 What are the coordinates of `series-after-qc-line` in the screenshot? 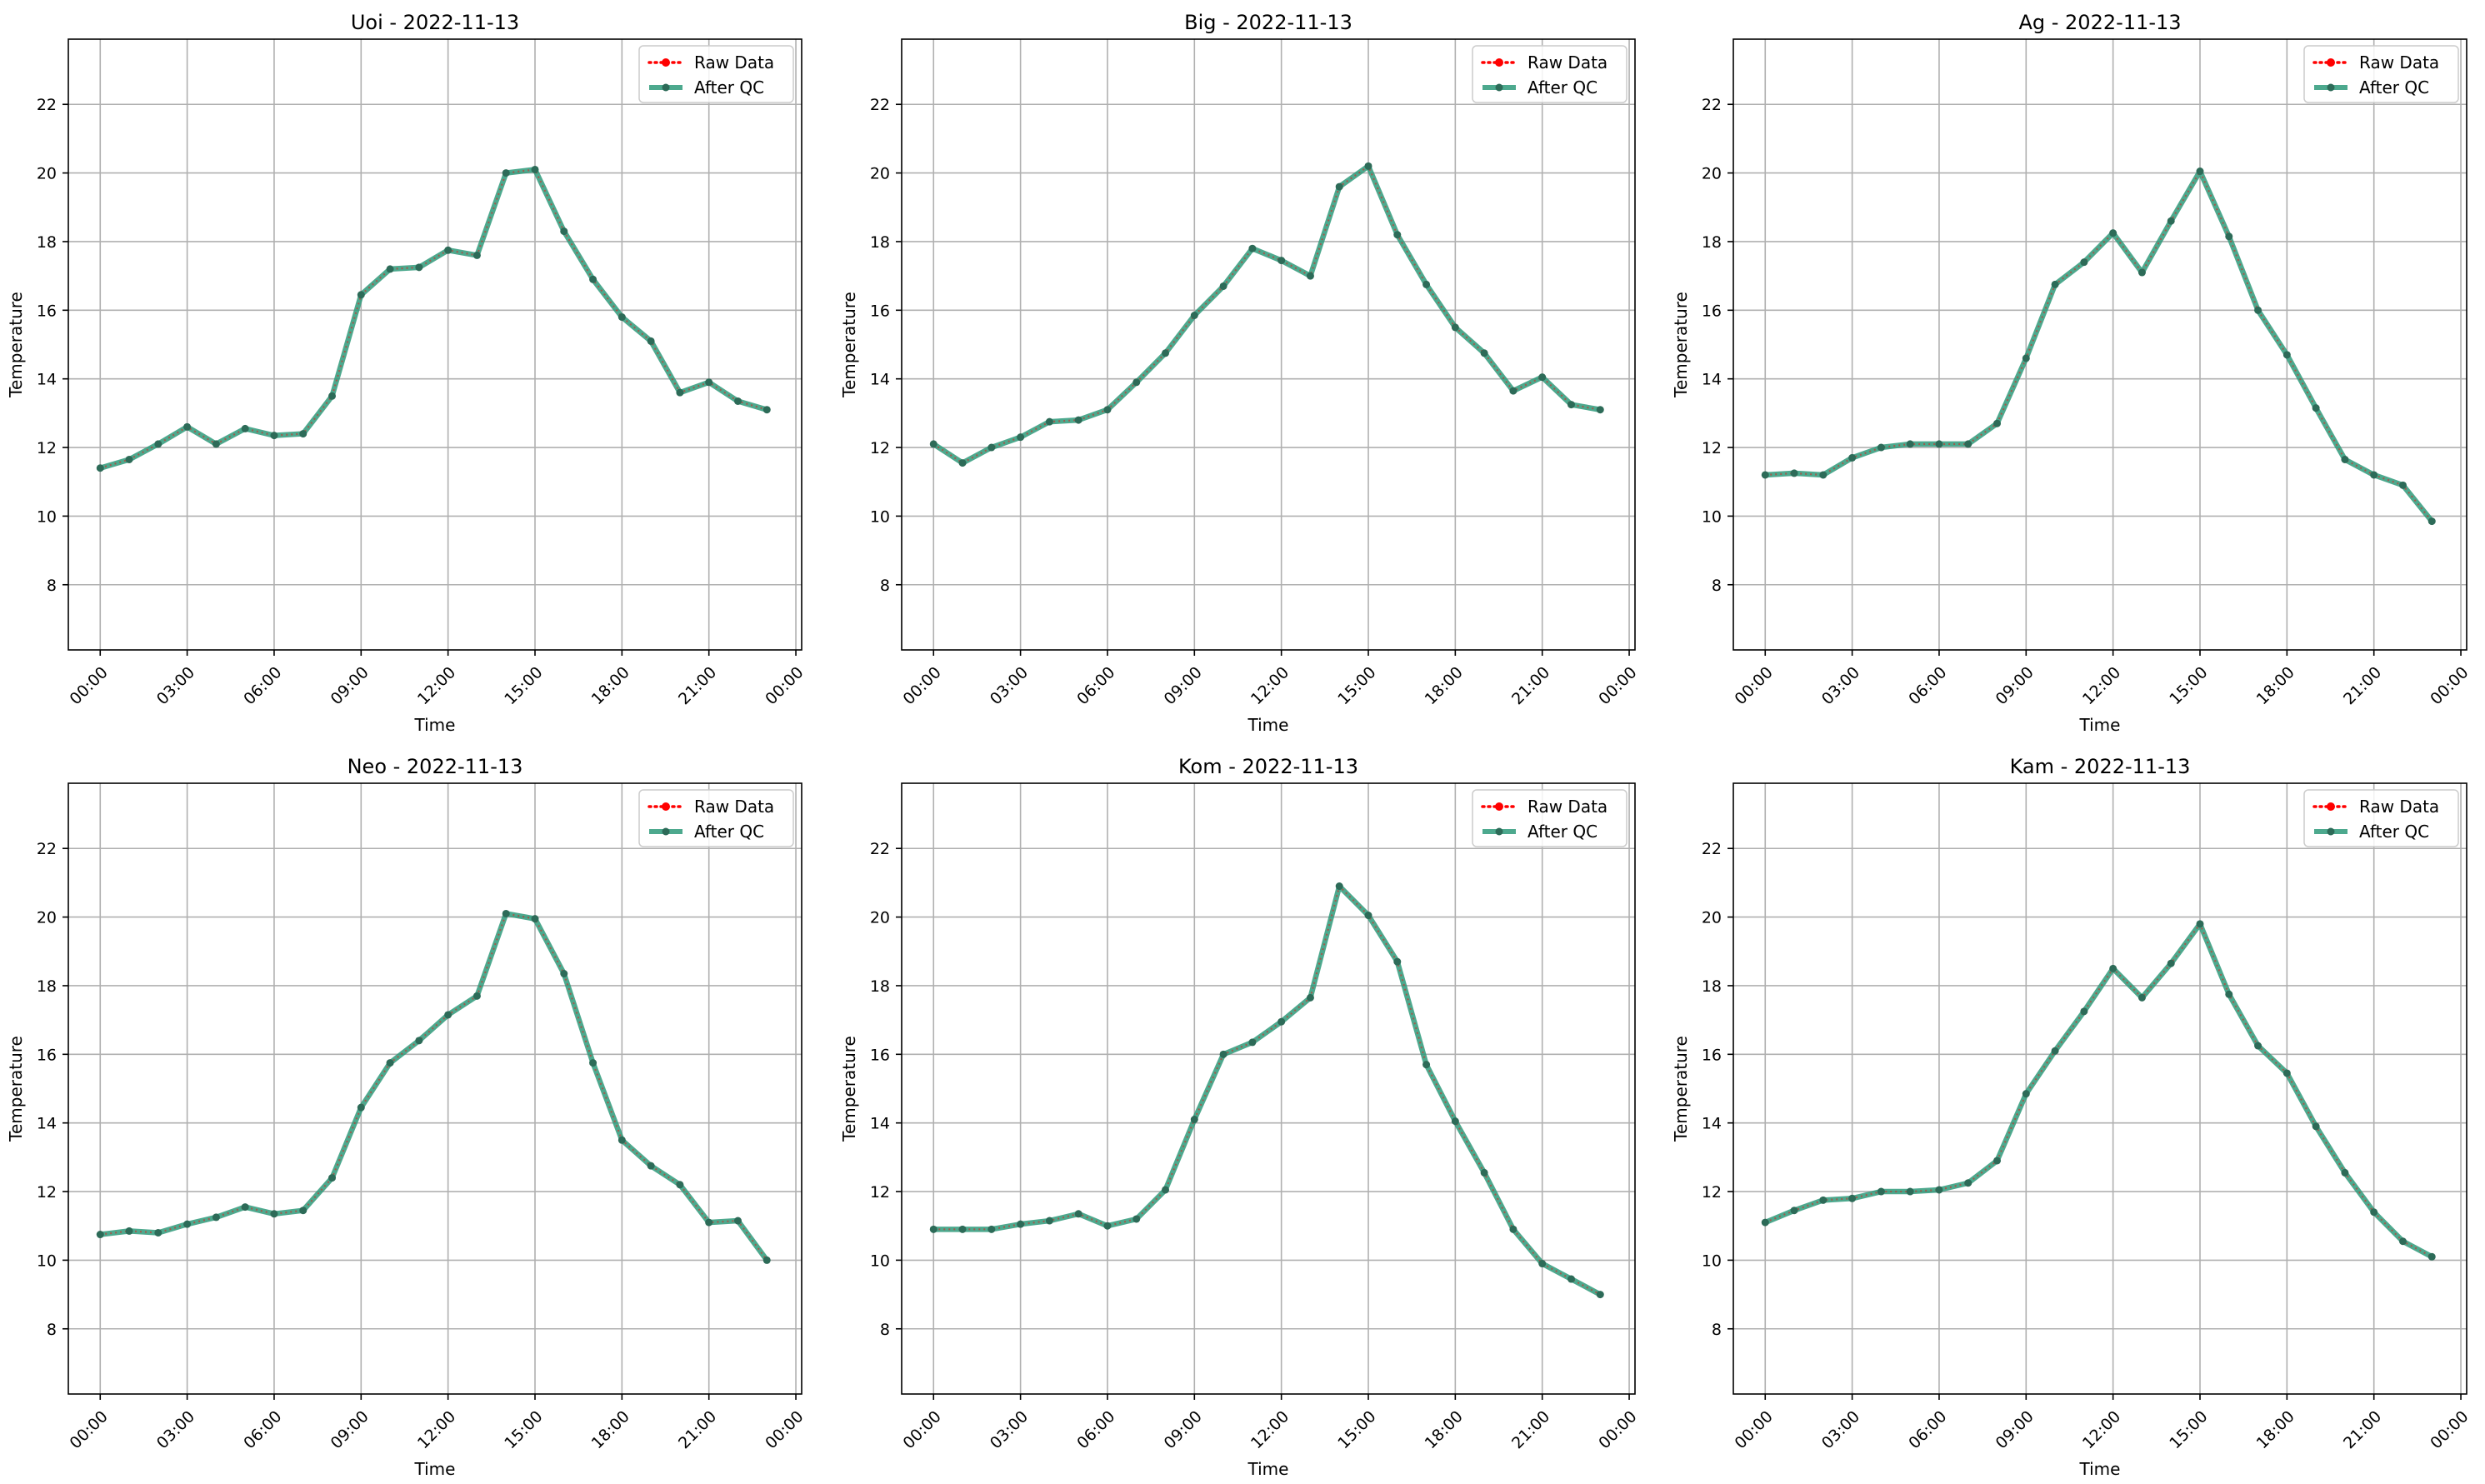 It's located at (434, 1087).